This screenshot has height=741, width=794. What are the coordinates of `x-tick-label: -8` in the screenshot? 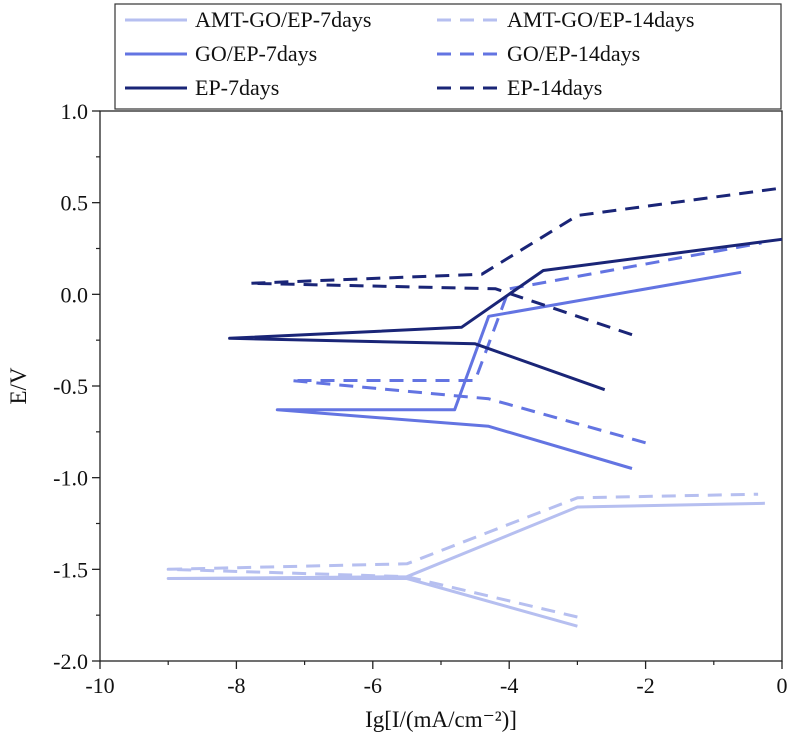 It's located at (236, 685).